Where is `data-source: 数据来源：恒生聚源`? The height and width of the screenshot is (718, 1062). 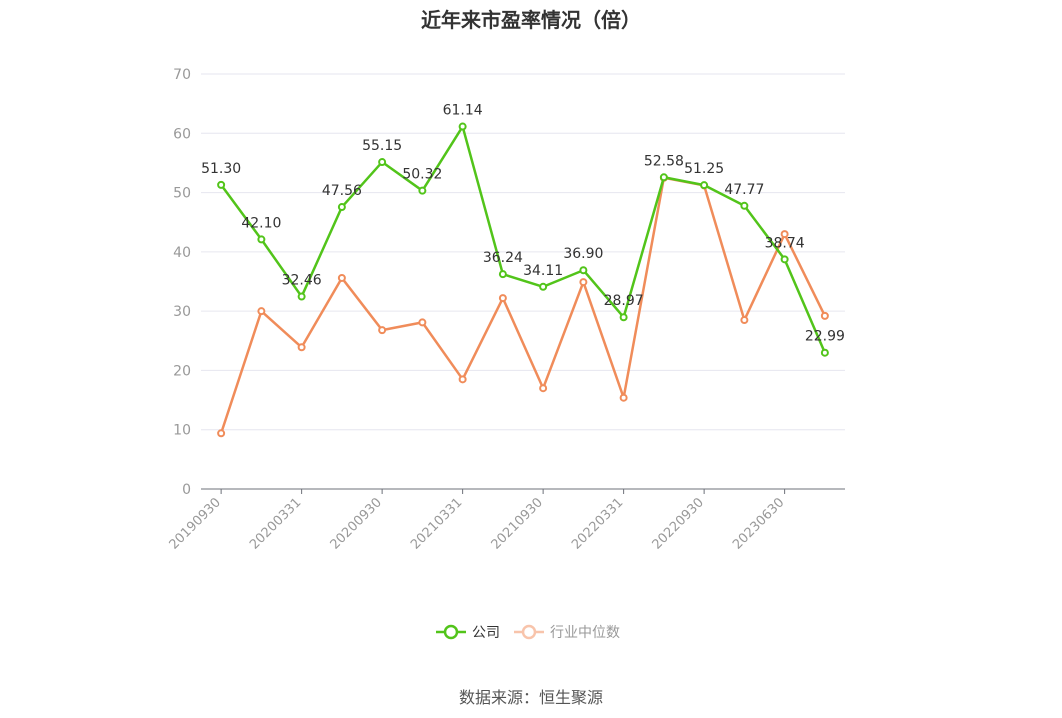 data-source: 数据来源：恒生聚源 is located at coordinates (530, 697).